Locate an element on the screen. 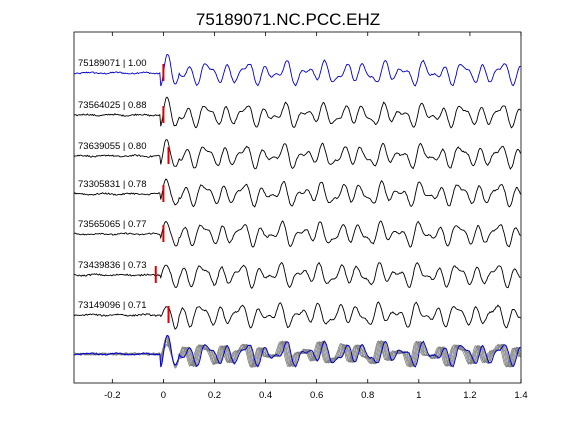  x-tick-label: 0.2 is located at coordinates (214, 395).